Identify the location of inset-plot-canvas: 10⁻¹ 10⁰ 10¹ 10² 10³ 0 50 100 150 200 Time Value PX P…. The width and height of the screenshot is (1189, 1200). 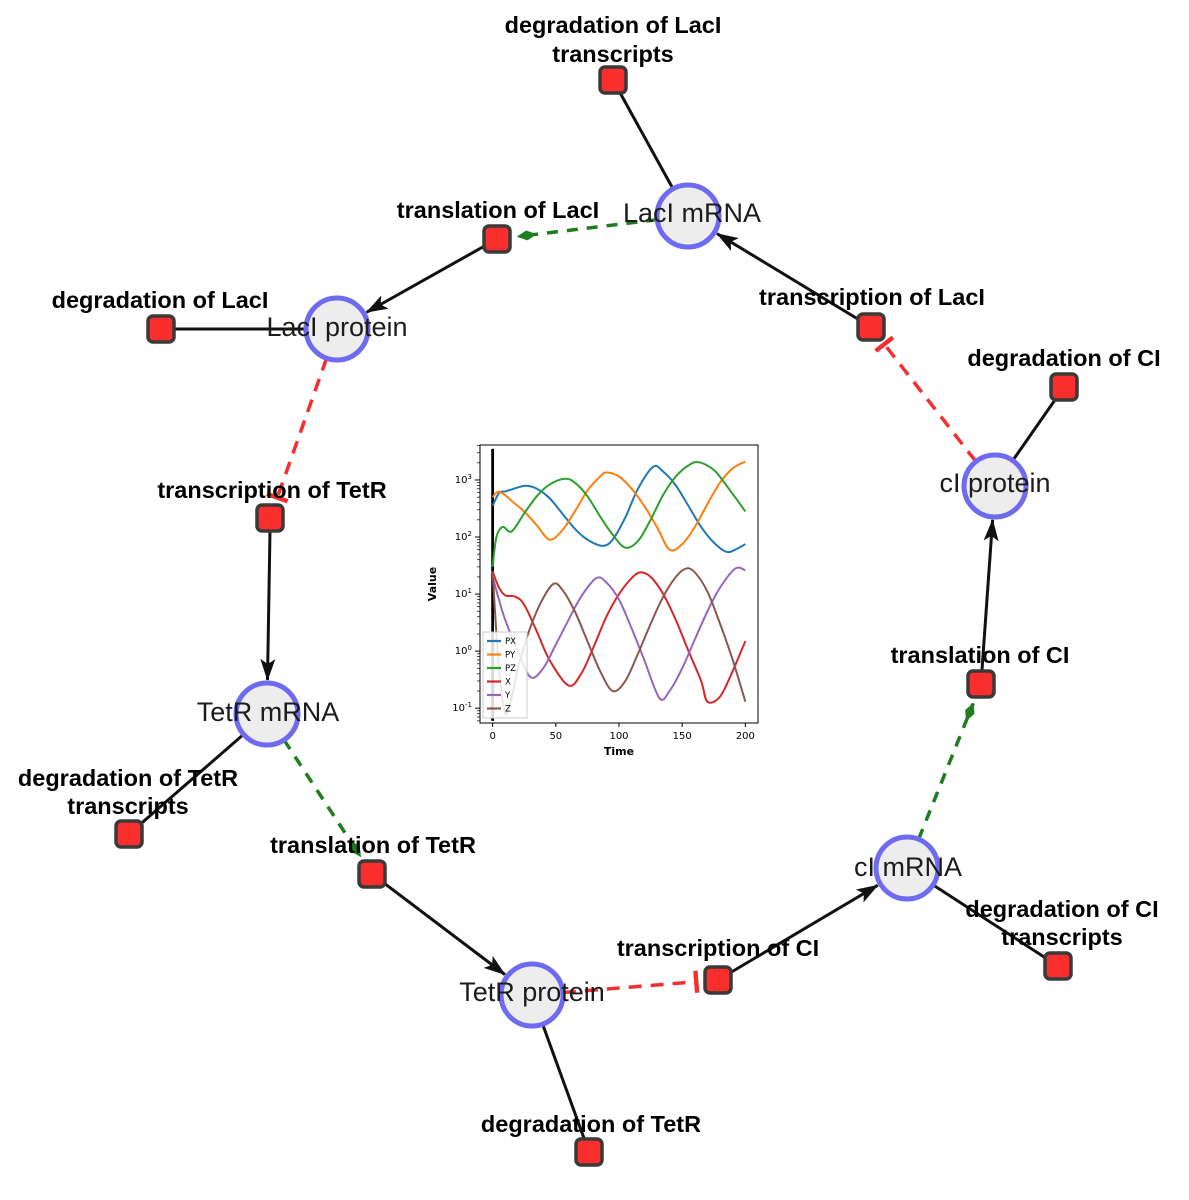
(593, 601).